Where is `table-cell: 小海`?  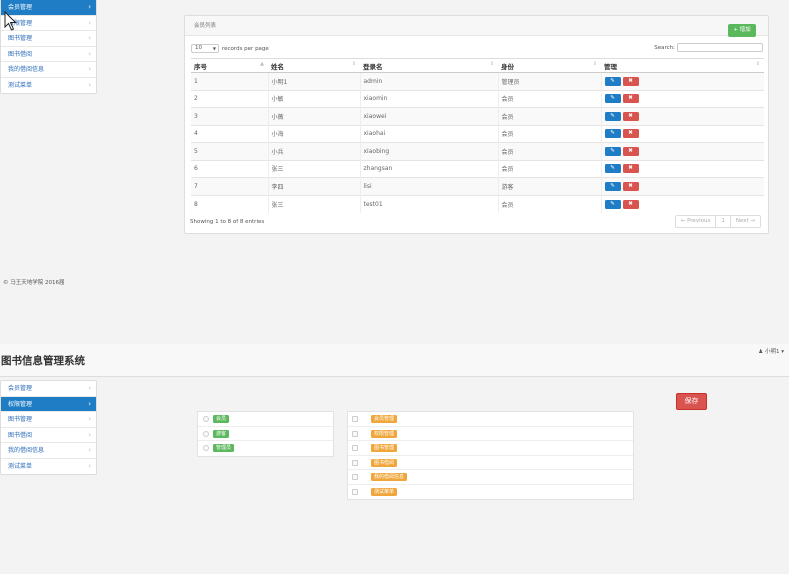 table-cell: 小海 is located at coordinates (313, 133).